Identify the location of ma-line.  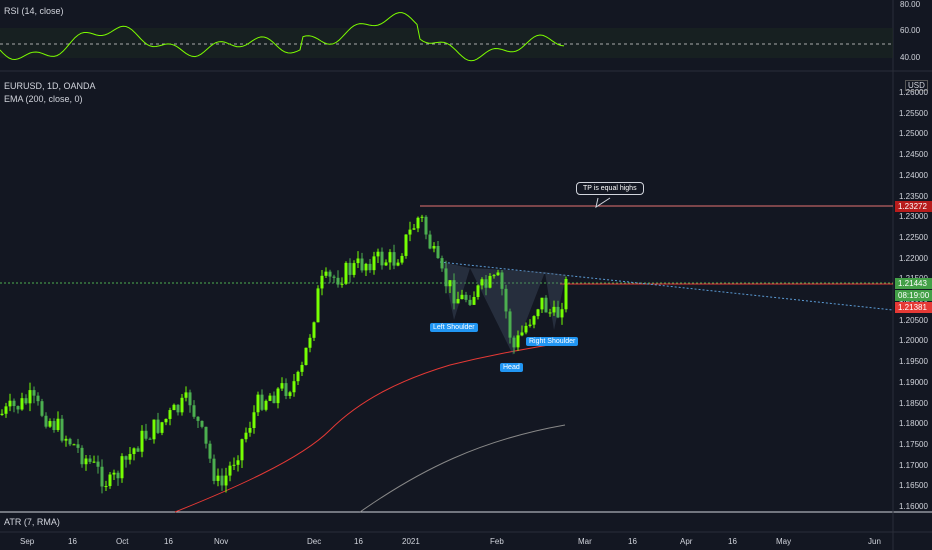
(462, 468).